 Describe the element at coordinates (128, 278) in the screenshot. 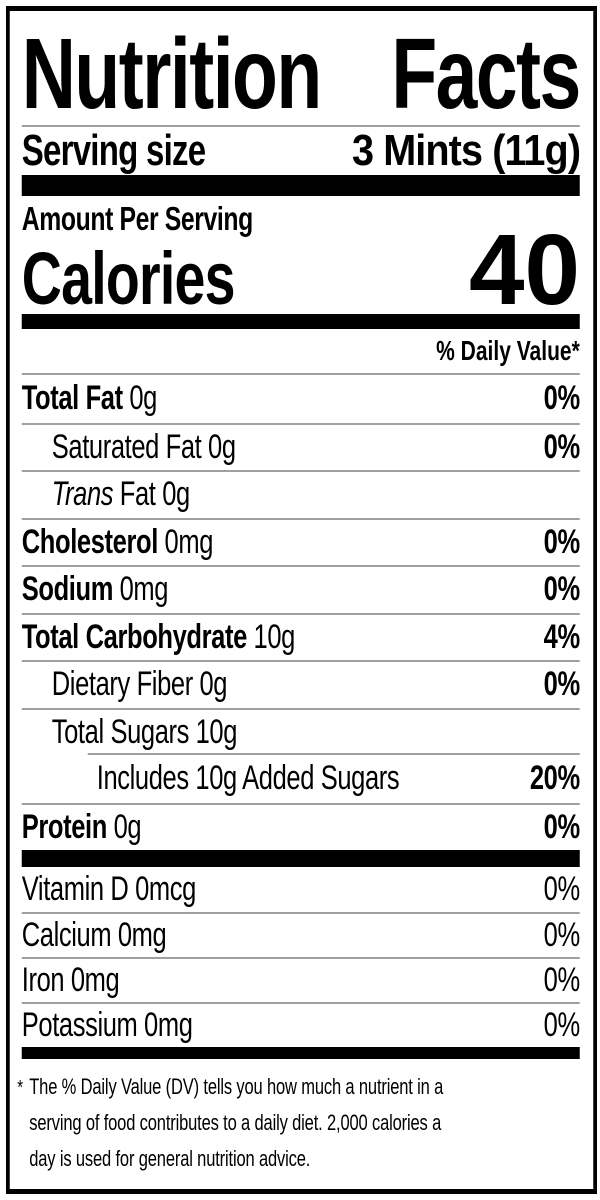

I see `calories-label: Calories` at that location.